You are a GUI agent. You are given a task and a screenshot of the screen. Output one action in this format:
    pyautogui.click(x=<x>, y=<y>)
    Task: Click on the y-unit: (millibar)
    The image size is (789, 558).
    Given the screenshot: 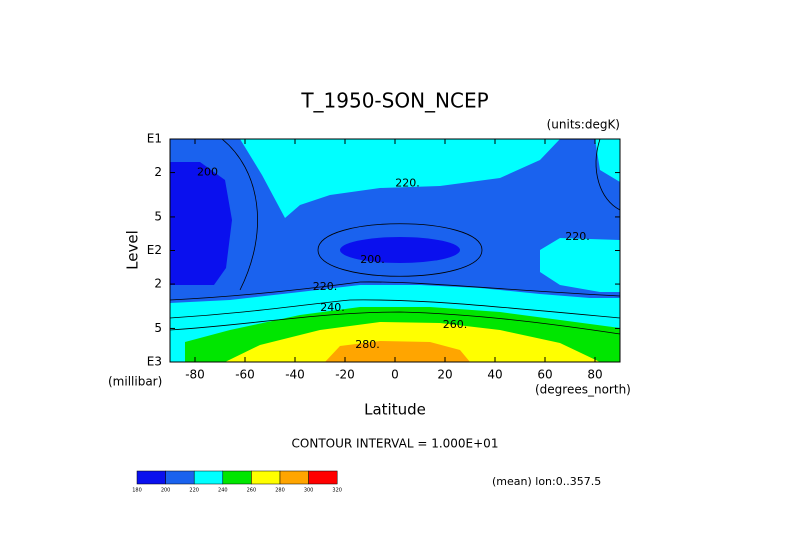 What is the action you would take?
    pyautogui.click(x=135, y=382)
    